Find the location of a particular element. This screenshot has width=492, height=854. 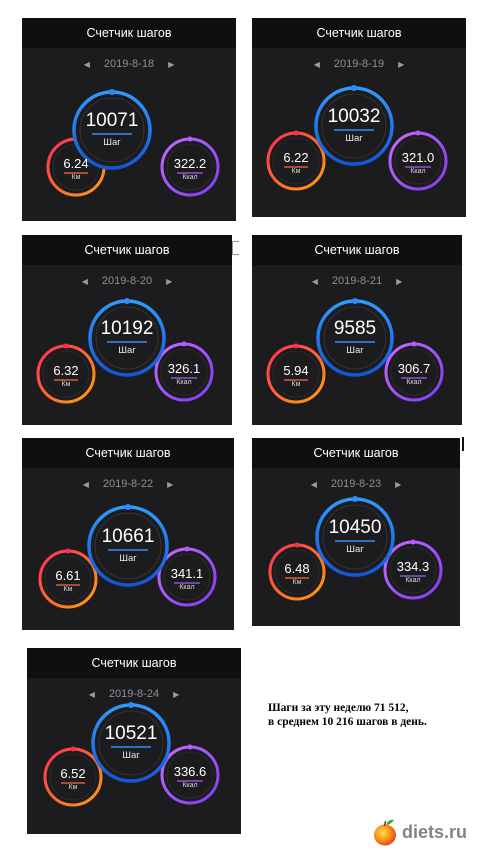

calories-stat-value: 341.1 is located at coordinates (187, 573).